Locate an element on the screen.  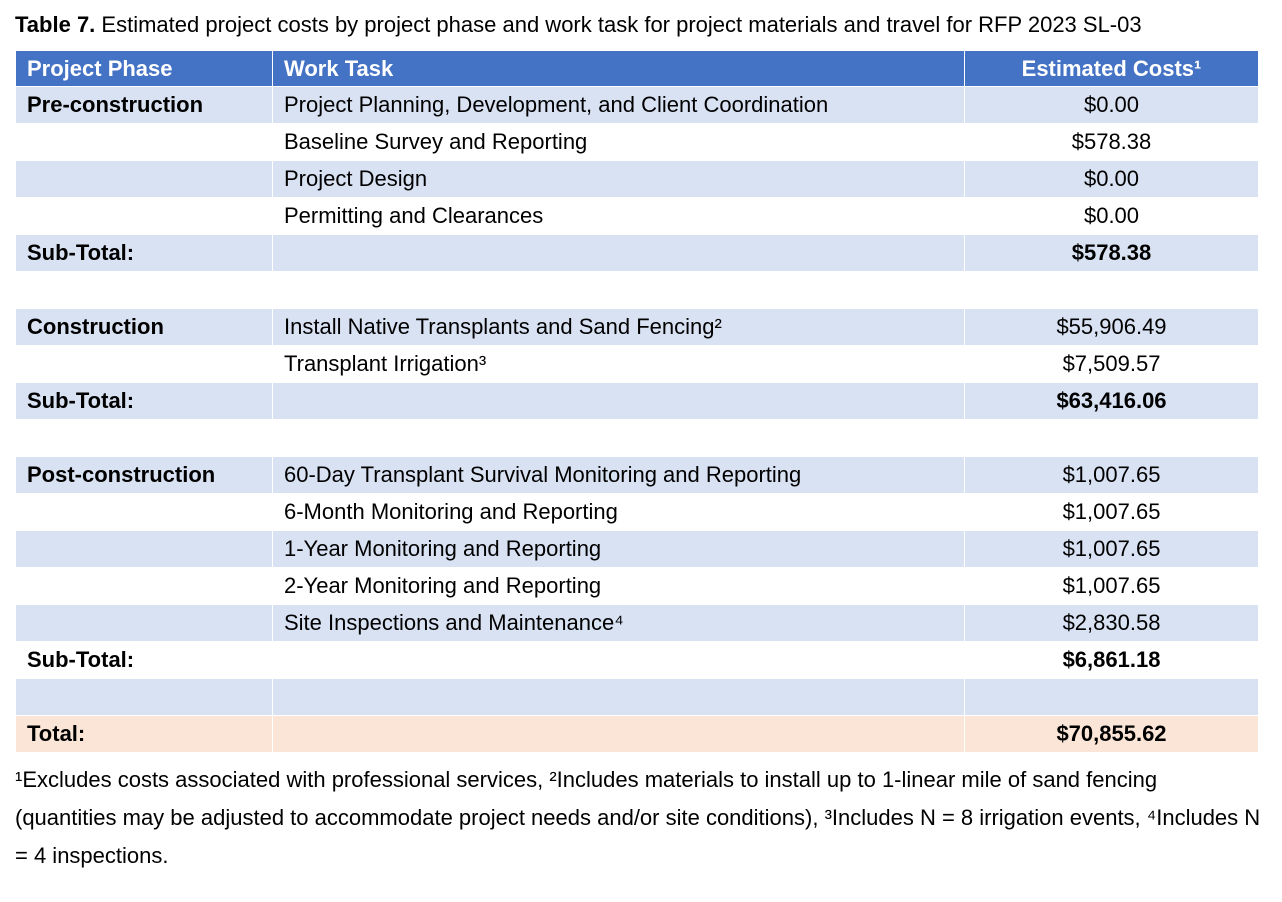
subtotal-row: Sub-Total: $6,861.18 is located at coordinates (637, 660).